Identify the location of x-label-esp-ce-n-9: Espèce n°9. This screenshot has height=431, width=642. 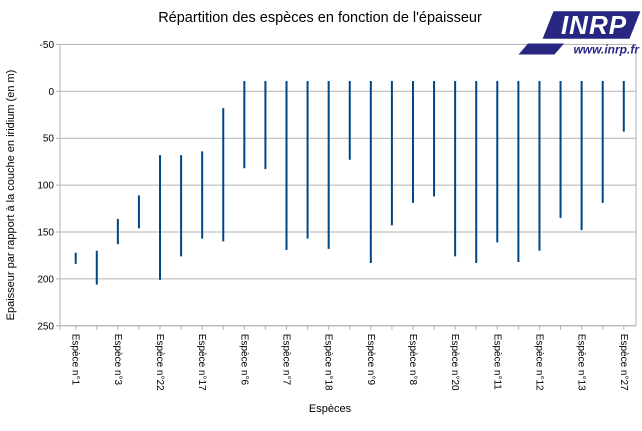
(370, 360).